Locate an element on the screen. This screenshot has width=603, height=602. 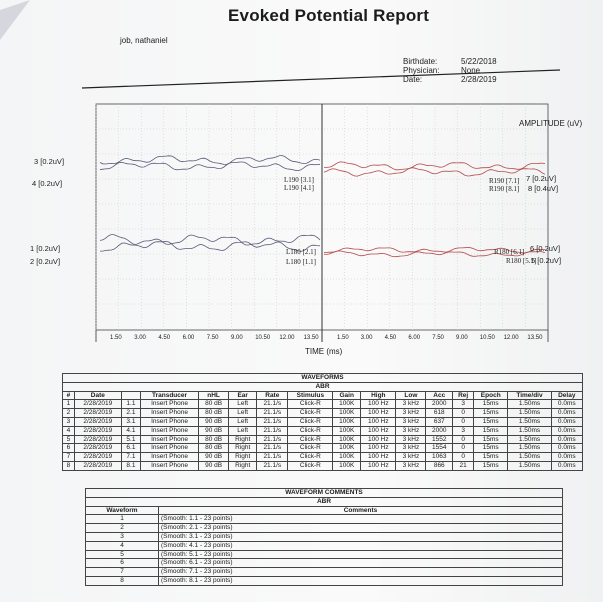
table-cell: 90 dB is located at coordinates (213, 465).